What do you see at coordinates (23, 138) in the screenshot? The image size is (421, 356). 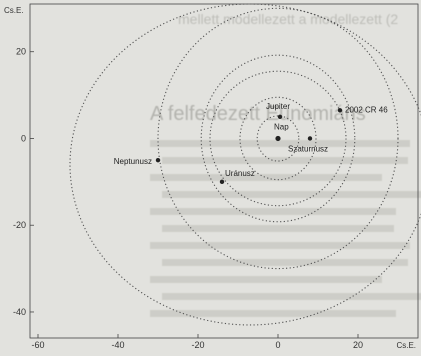 I see `y-tick-label: 0` at bounding box center [23, 138].